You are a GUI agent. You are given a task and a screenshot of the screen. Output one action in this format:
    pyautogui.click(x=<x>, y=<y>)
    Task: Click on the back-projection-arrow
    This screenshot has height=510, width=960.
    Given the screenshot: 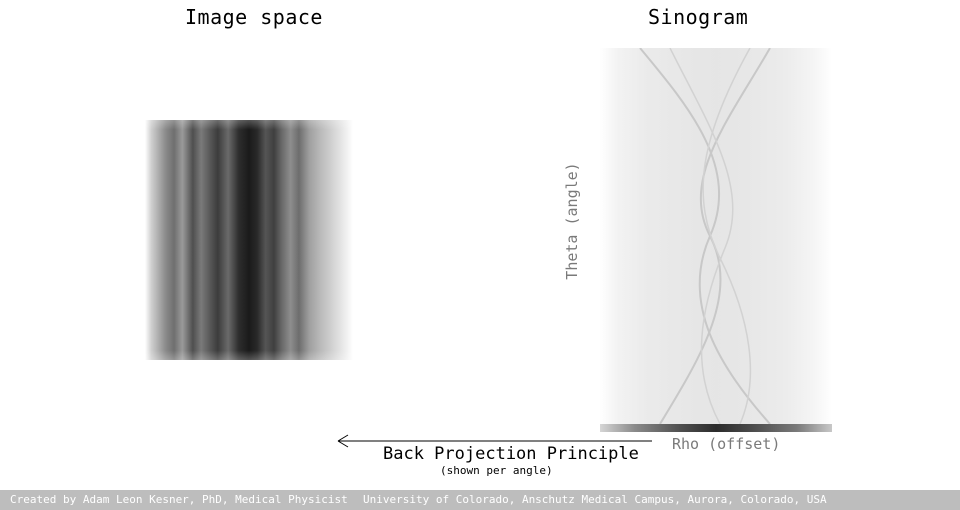 What is the action you would take?
    pyautogui.click(x=494, y=441)
    